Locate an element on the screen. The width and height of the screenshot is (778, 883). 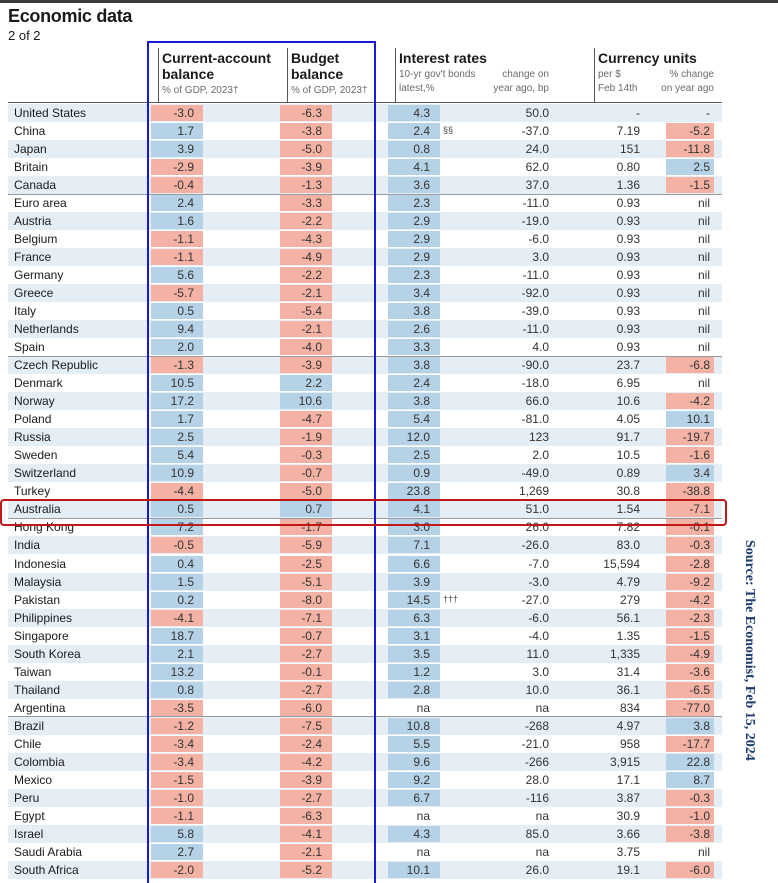
table-row: Britain -2.9 -3.9 4.1 62.0 0.80 2.5 is located at coordinates (365, 167).